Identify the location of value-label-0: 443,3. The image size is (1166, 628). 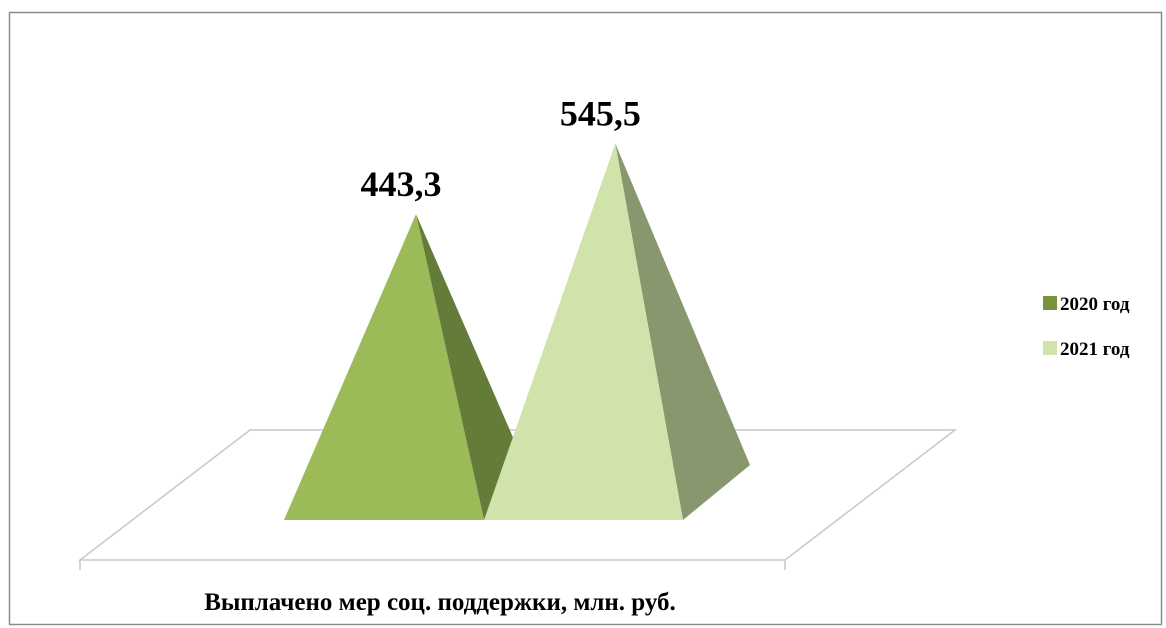
(401, 184).